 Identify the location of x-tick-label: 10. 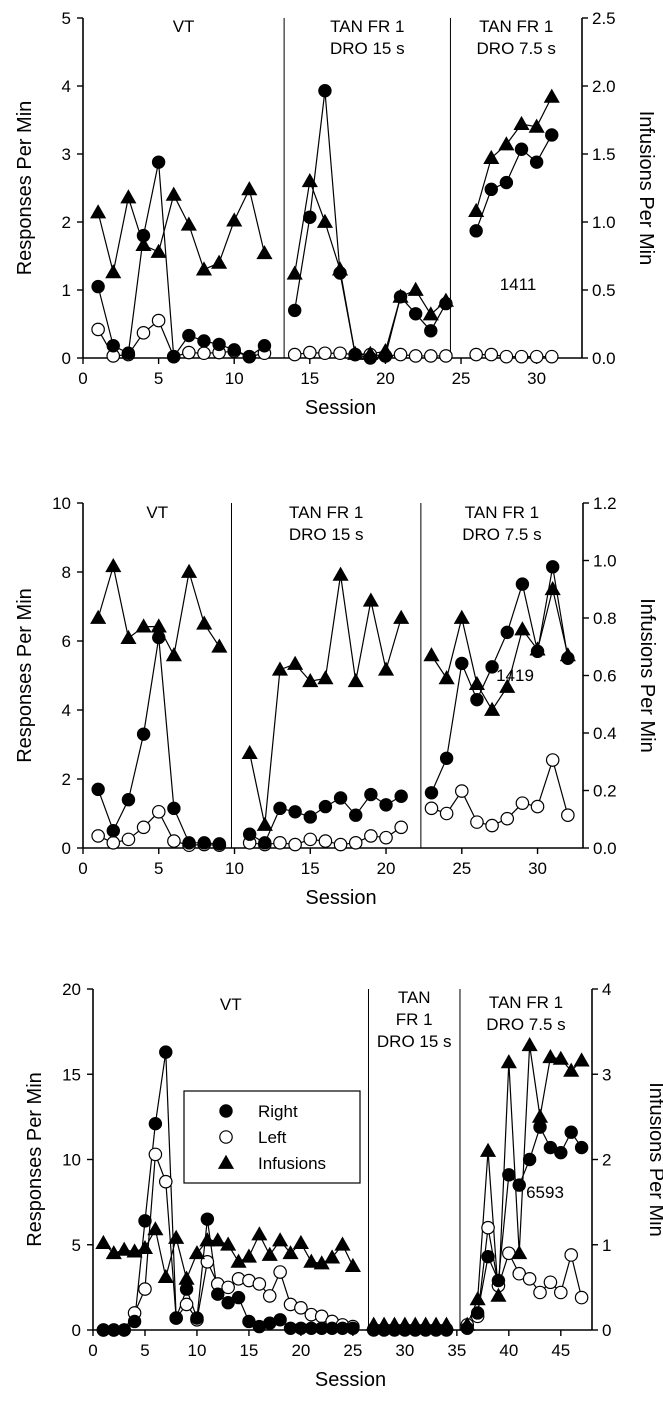
(234, 868).